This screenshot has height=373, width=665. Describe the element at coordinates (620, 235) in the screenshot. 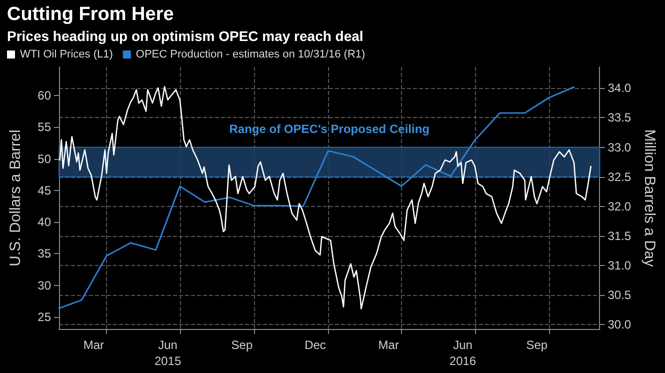

I see `y2-tick-label: 31.5` at that location.